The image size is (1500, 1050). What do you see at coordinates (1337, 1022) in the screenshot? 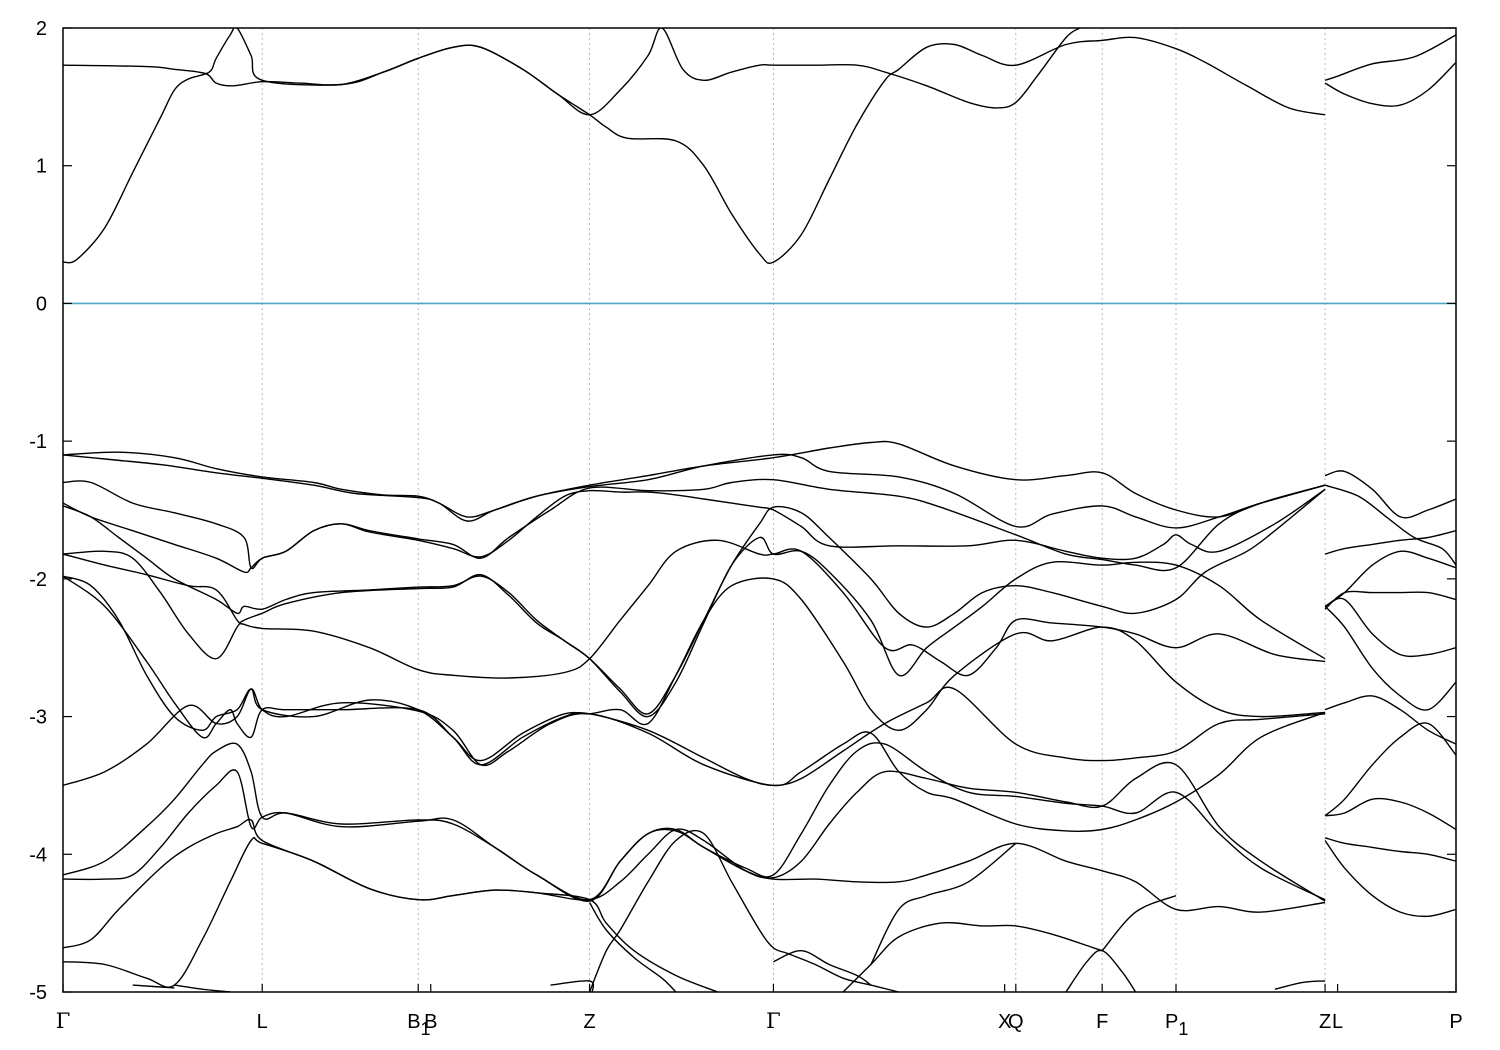
I see `x-tick-label-11: L` at bounding box center [1337, 1022].